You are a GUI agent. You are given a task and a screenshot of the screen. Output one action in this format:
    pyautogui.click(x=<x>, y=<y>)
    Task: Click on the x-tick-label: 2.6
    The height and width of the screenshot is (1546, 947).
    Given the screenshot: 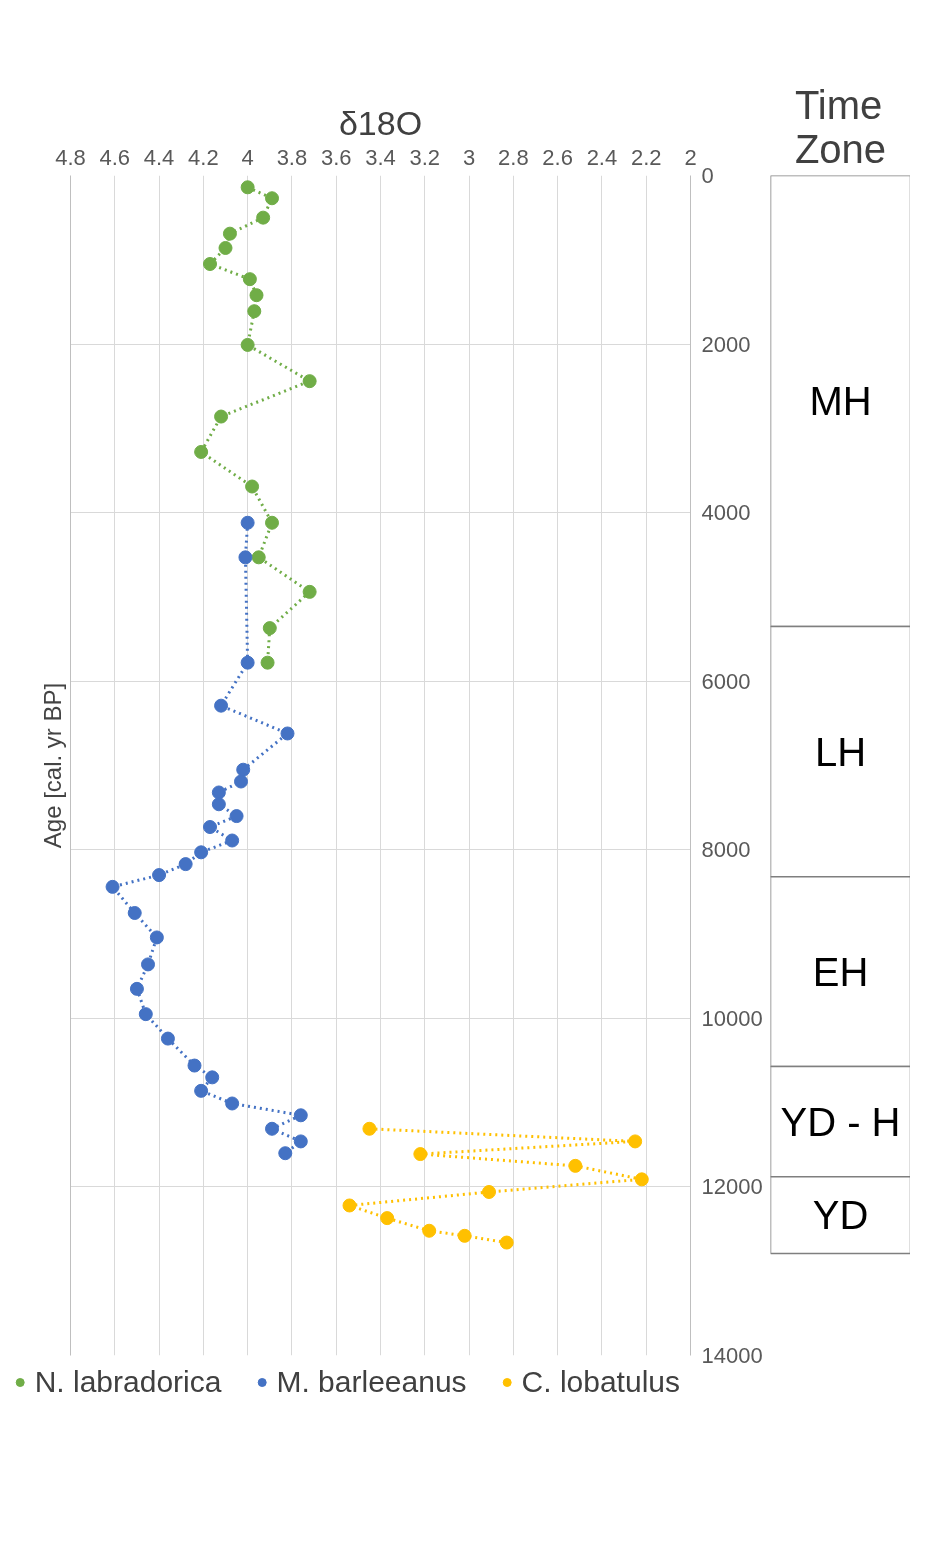 What is the action you would take?
    pyautogui.click(x=557, y=157)
    